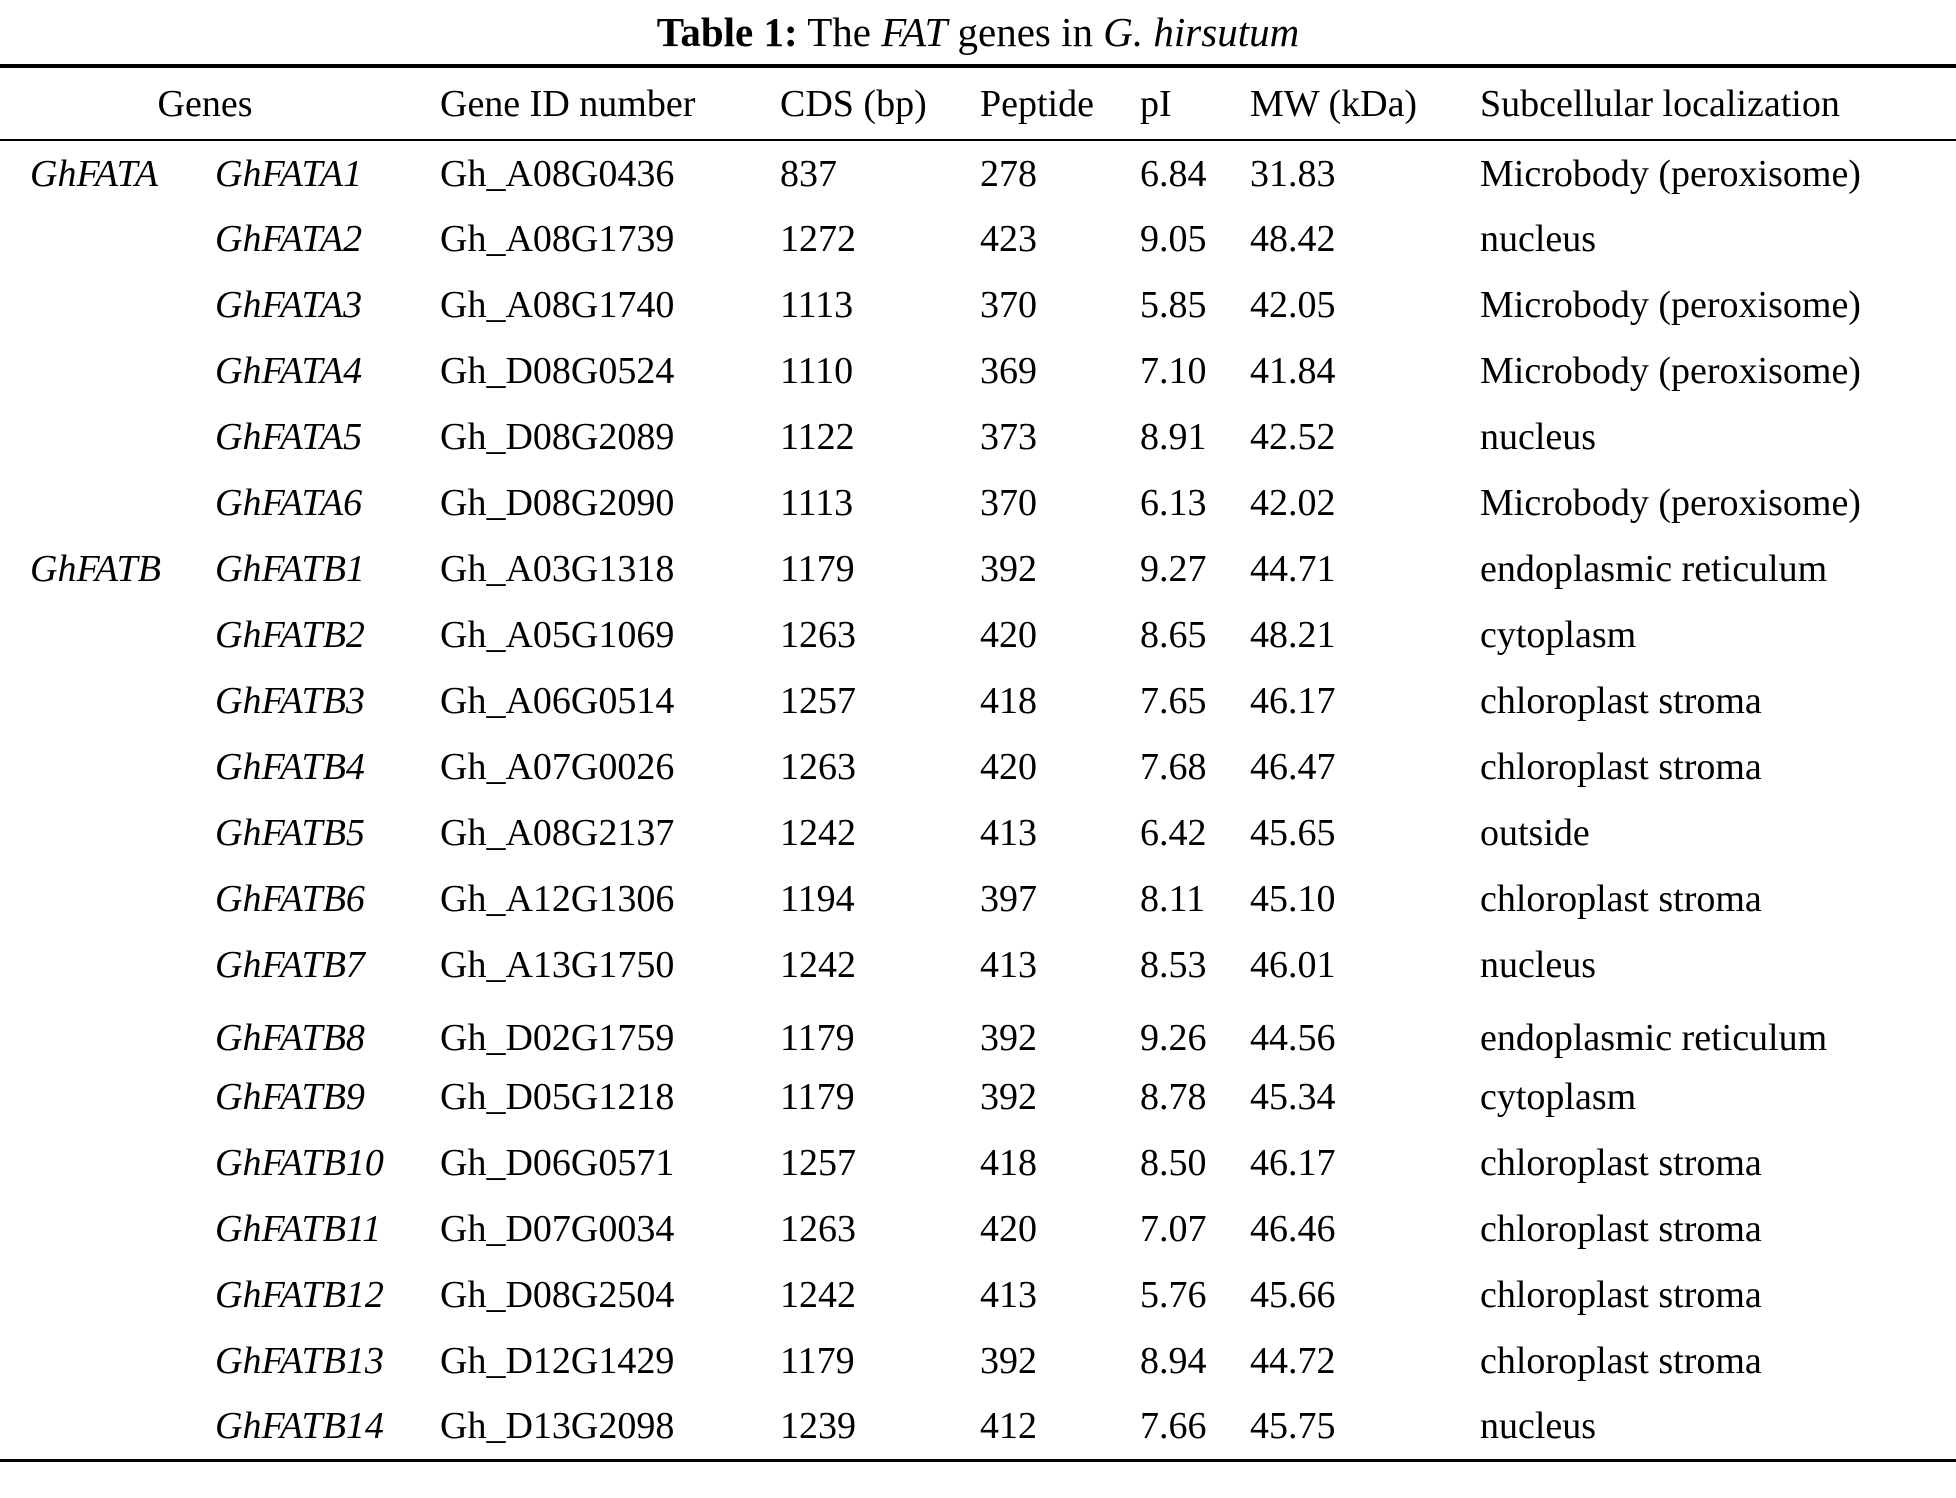 Image resolution: width=1956 pixels, height=1498 pixels. What do you see at coordinates (817, 1097) in the screenshot?
I see `cell-cds: 1179` at bounding box center [817, 1097].